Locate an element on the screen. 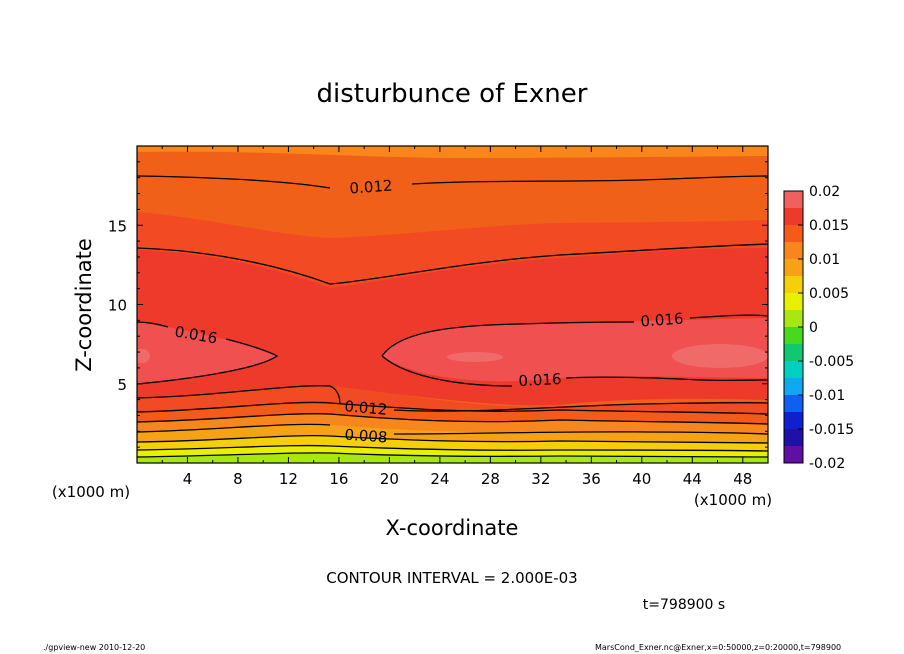 The height and width of the screenshot is (654, 904). x-tick-label: 40 is located at coordinates (641, 479).